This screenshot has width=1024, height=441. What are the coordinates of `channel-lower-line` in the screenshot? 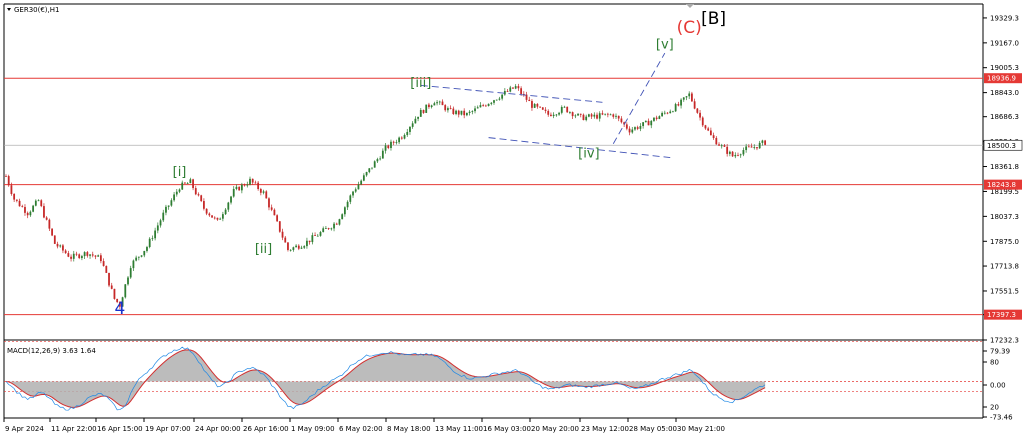 It's located at (579, 148).